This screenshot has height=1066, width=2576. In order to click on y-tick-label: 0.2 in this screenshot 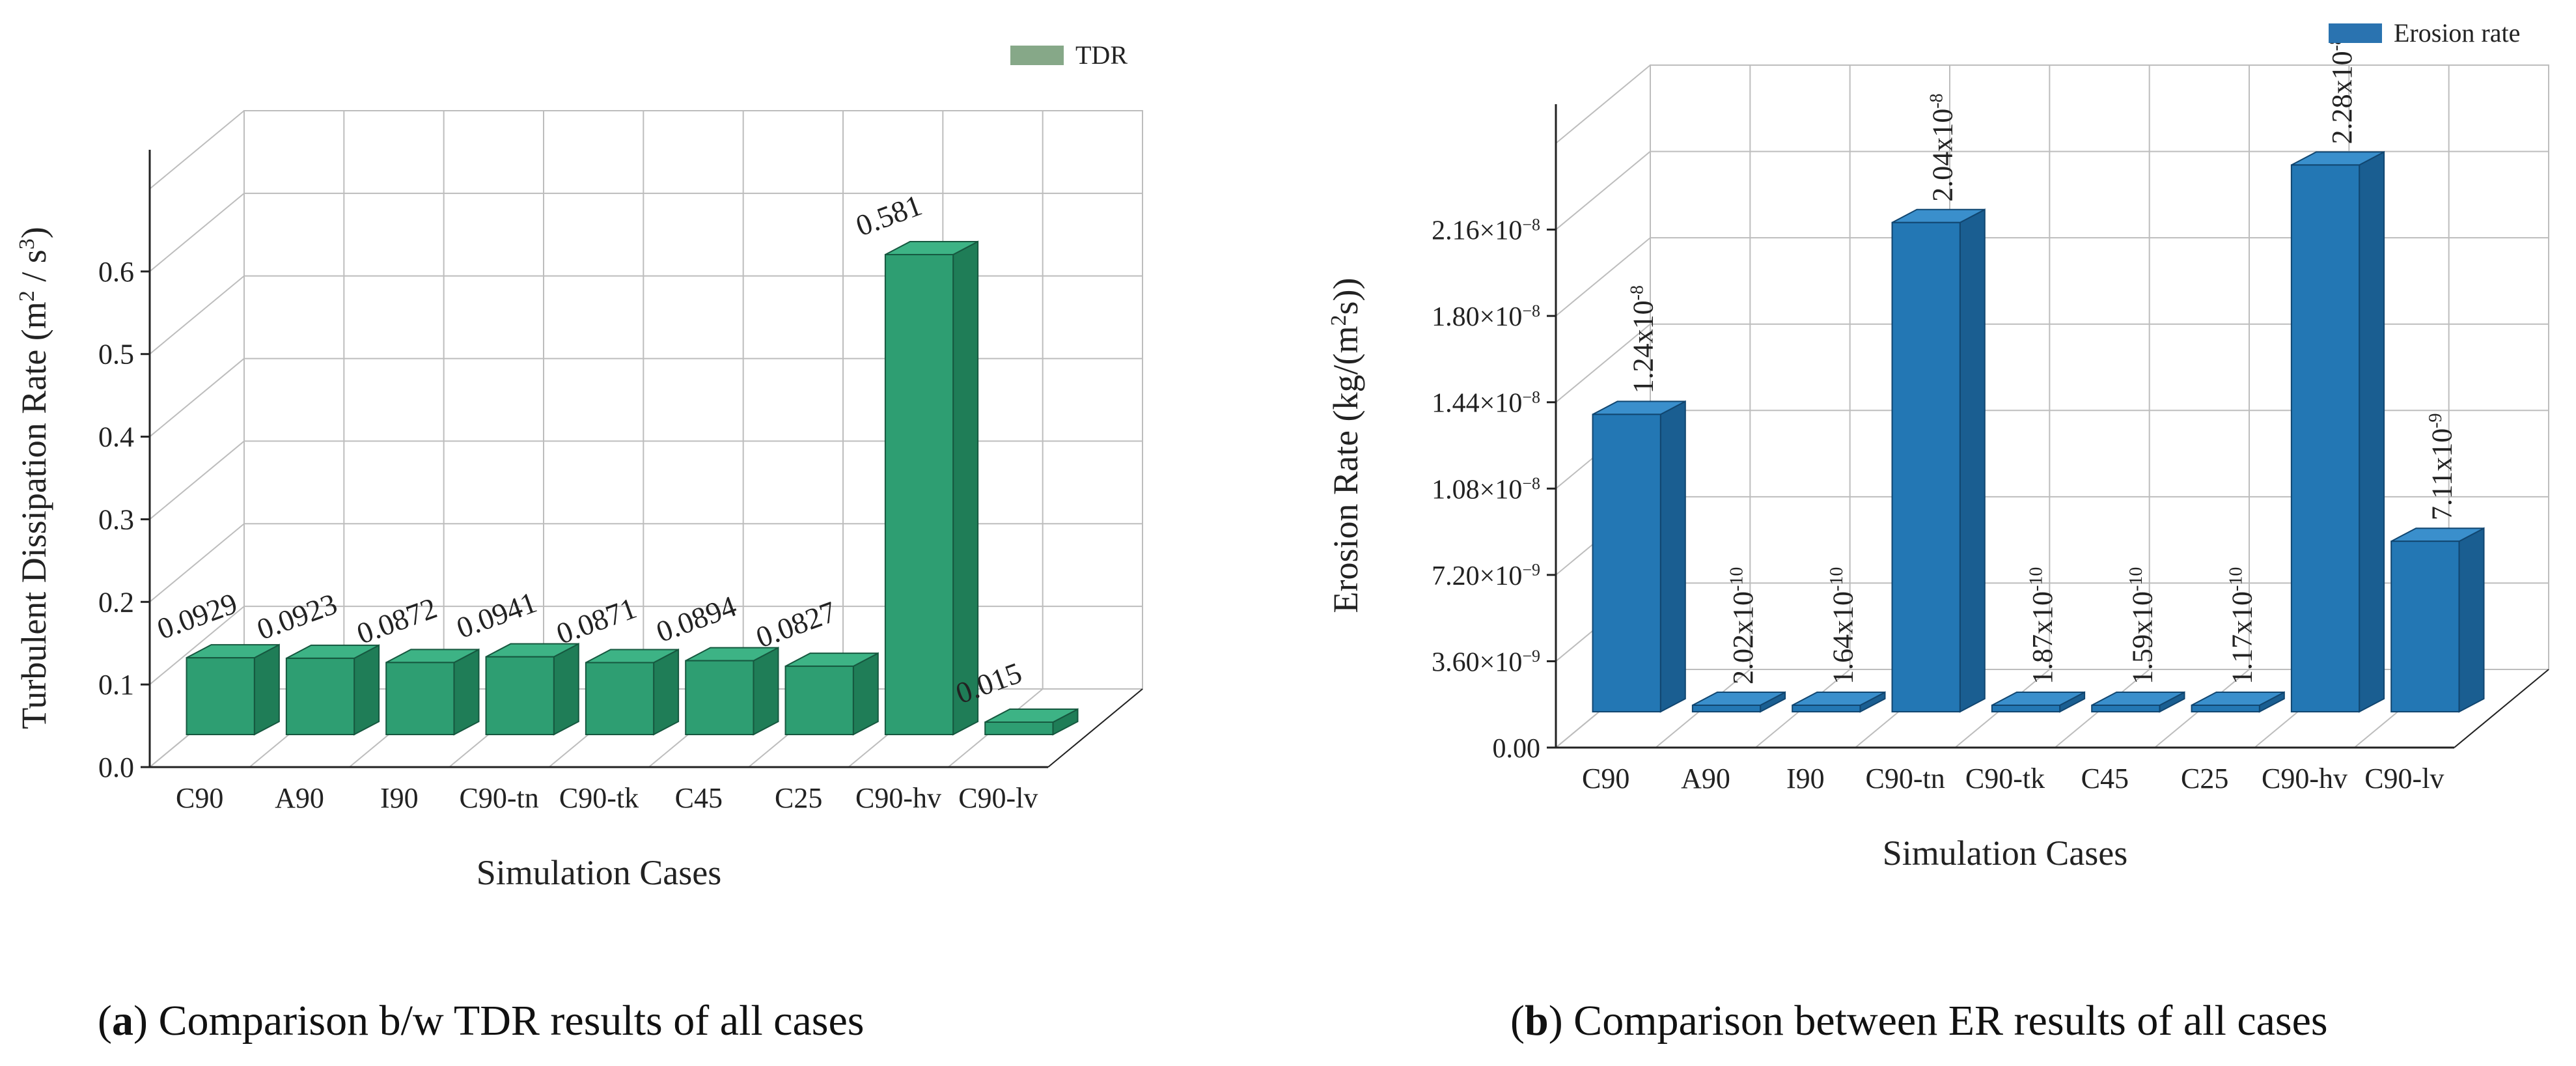, I will do `click(116, 602)`.